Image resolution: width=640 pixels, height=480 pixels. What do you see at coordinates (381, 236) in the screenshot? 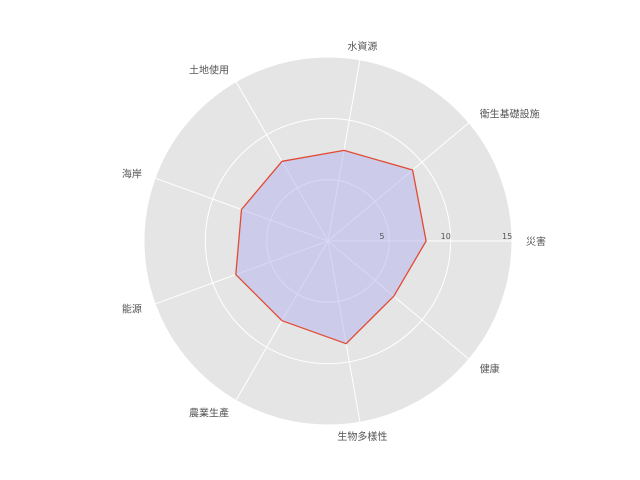
I see `tick-label-5: 5` at bounding box center [381, 236].